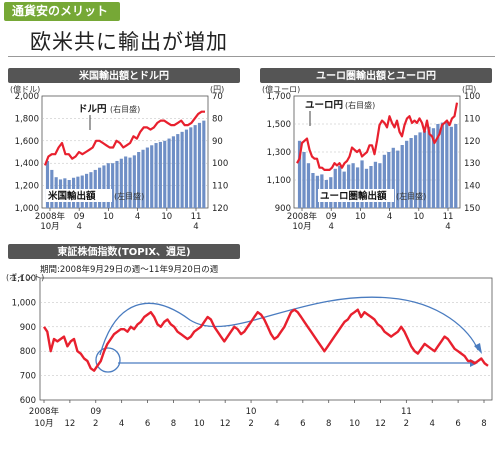  Describe the element at coordinates (108, 360) in the screenshot. I see `chart-3-low-point-circle` at that location.